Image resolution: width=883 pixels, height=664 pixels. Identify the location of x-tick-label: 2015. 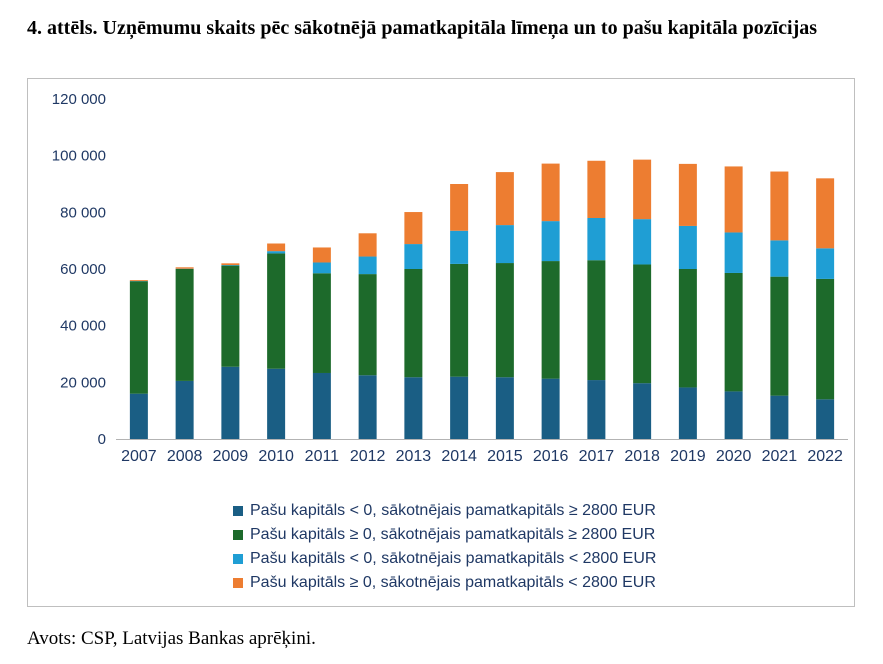
(505, 456).